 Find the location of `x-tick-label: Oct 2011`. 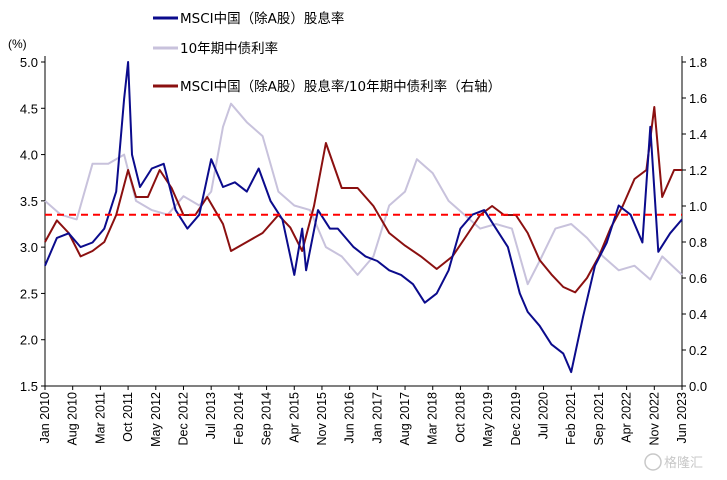

x-tick-label: Oct 2011 is located at coordinates (128, 417).